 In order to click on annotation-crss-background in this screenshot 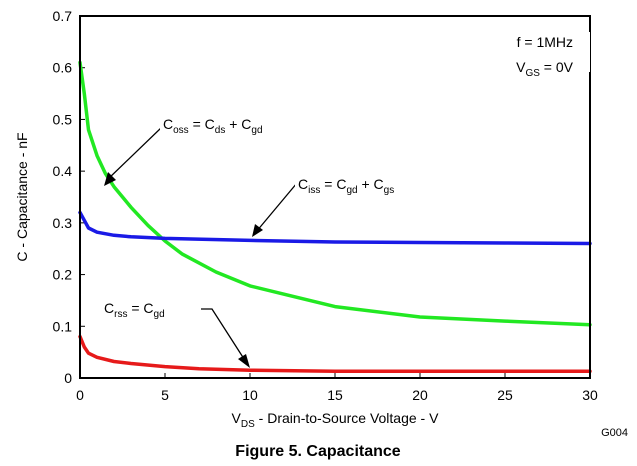, I will do `click(151, 308)`.